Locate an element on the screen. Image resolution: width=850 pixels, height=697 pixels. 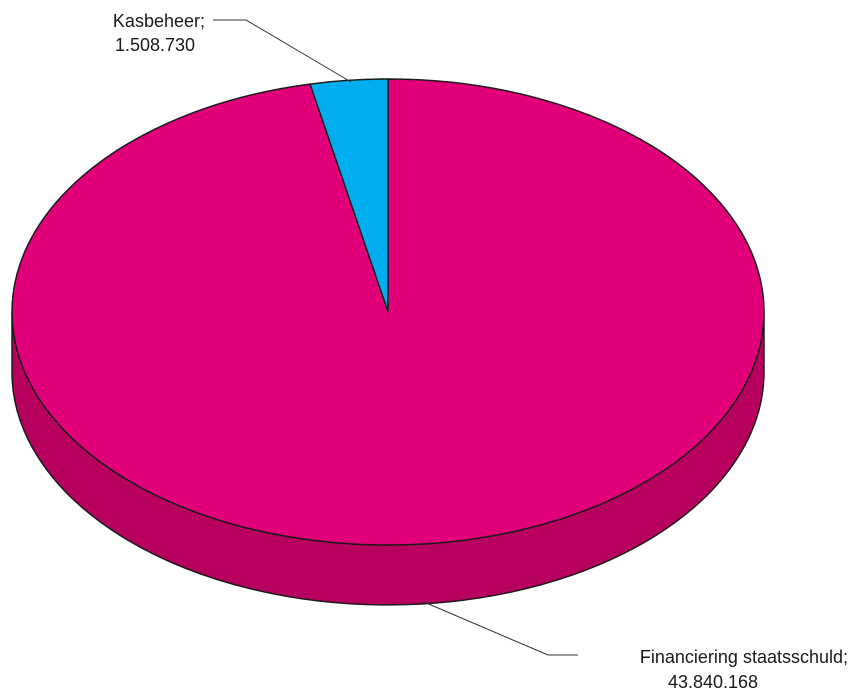
label-kasbeheer-name: Kasbeheer; is located at coordinates (159, 21).